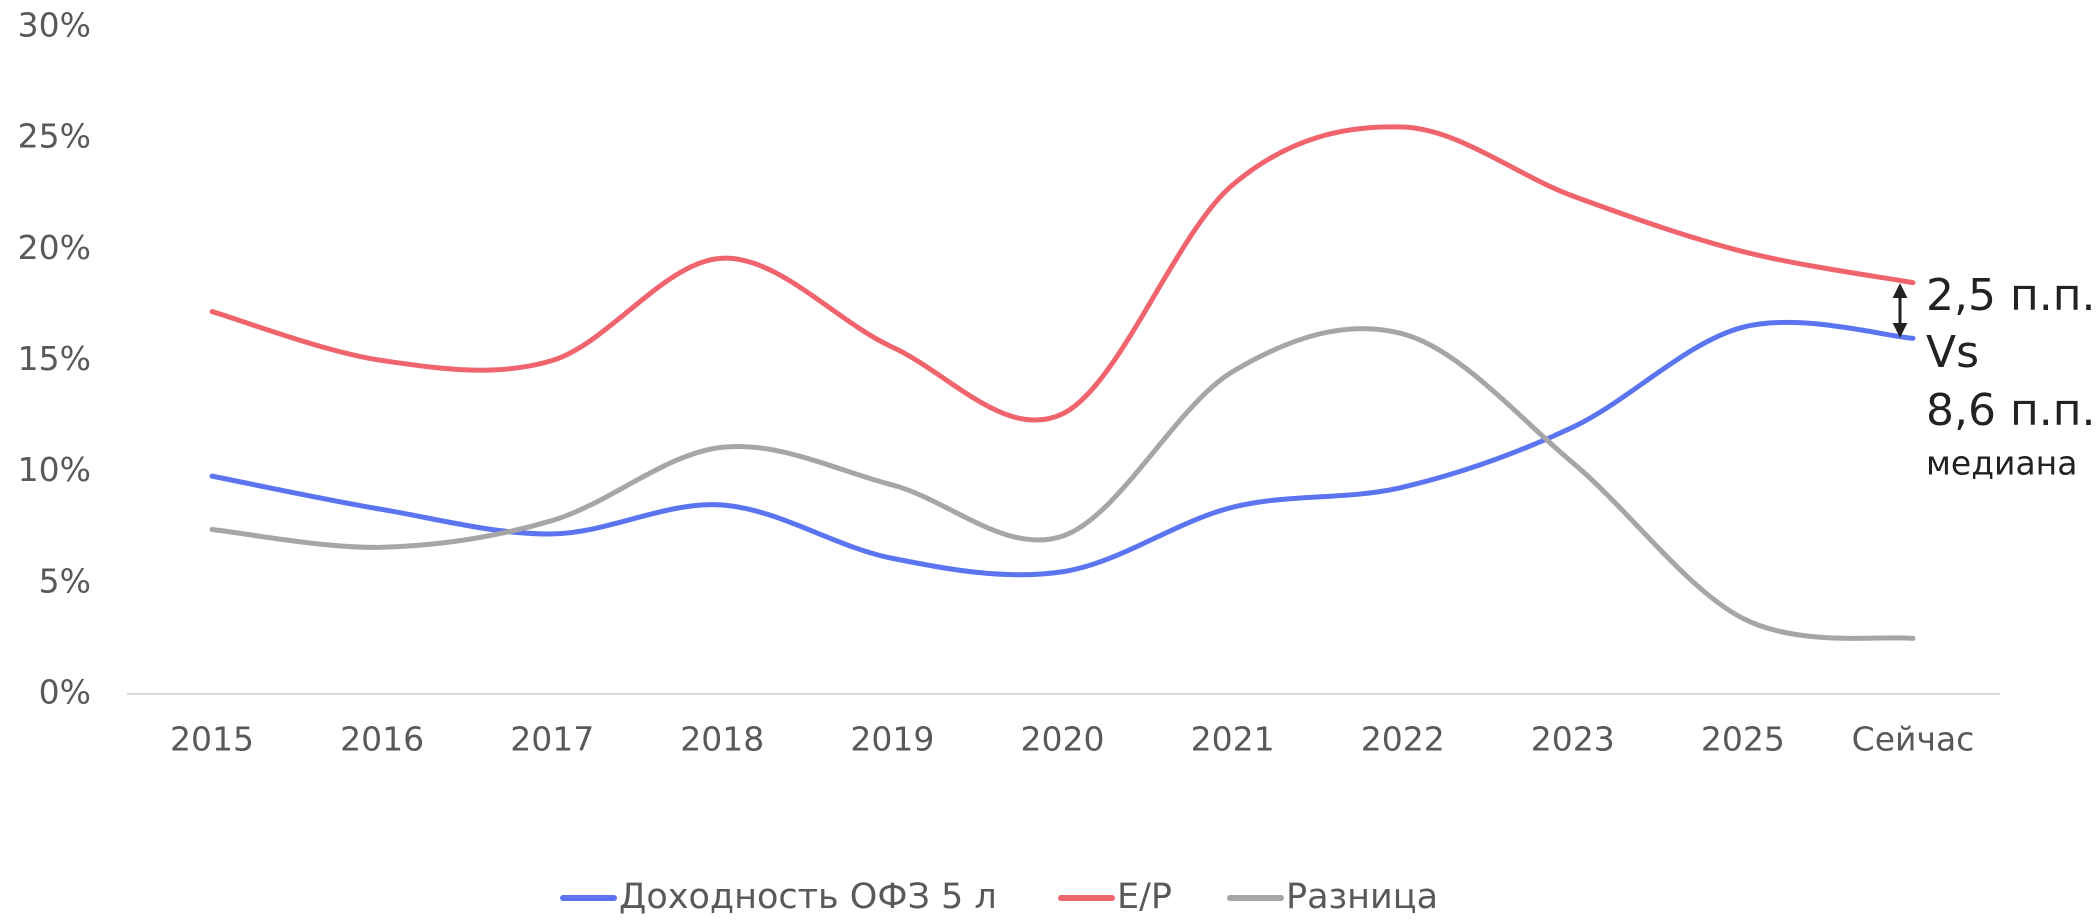 This screenshot has height=920, width=2100. What do you see at coordinates (54, 247) in the screenshot?
I see `y-tick-label: 20%` at bounding box center [54, 247].